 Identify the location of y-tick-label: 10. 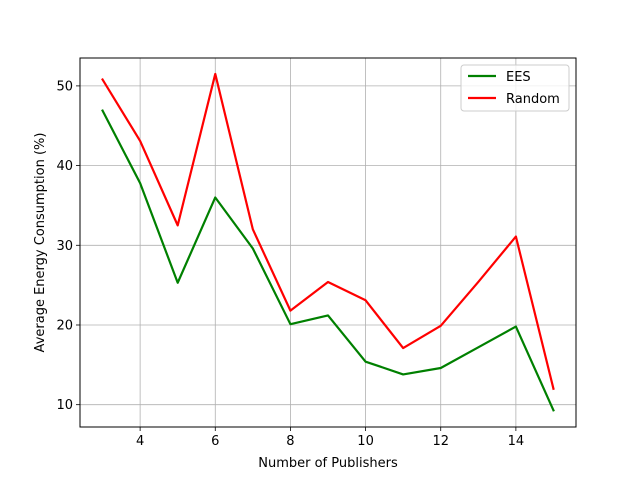
(64, 405).